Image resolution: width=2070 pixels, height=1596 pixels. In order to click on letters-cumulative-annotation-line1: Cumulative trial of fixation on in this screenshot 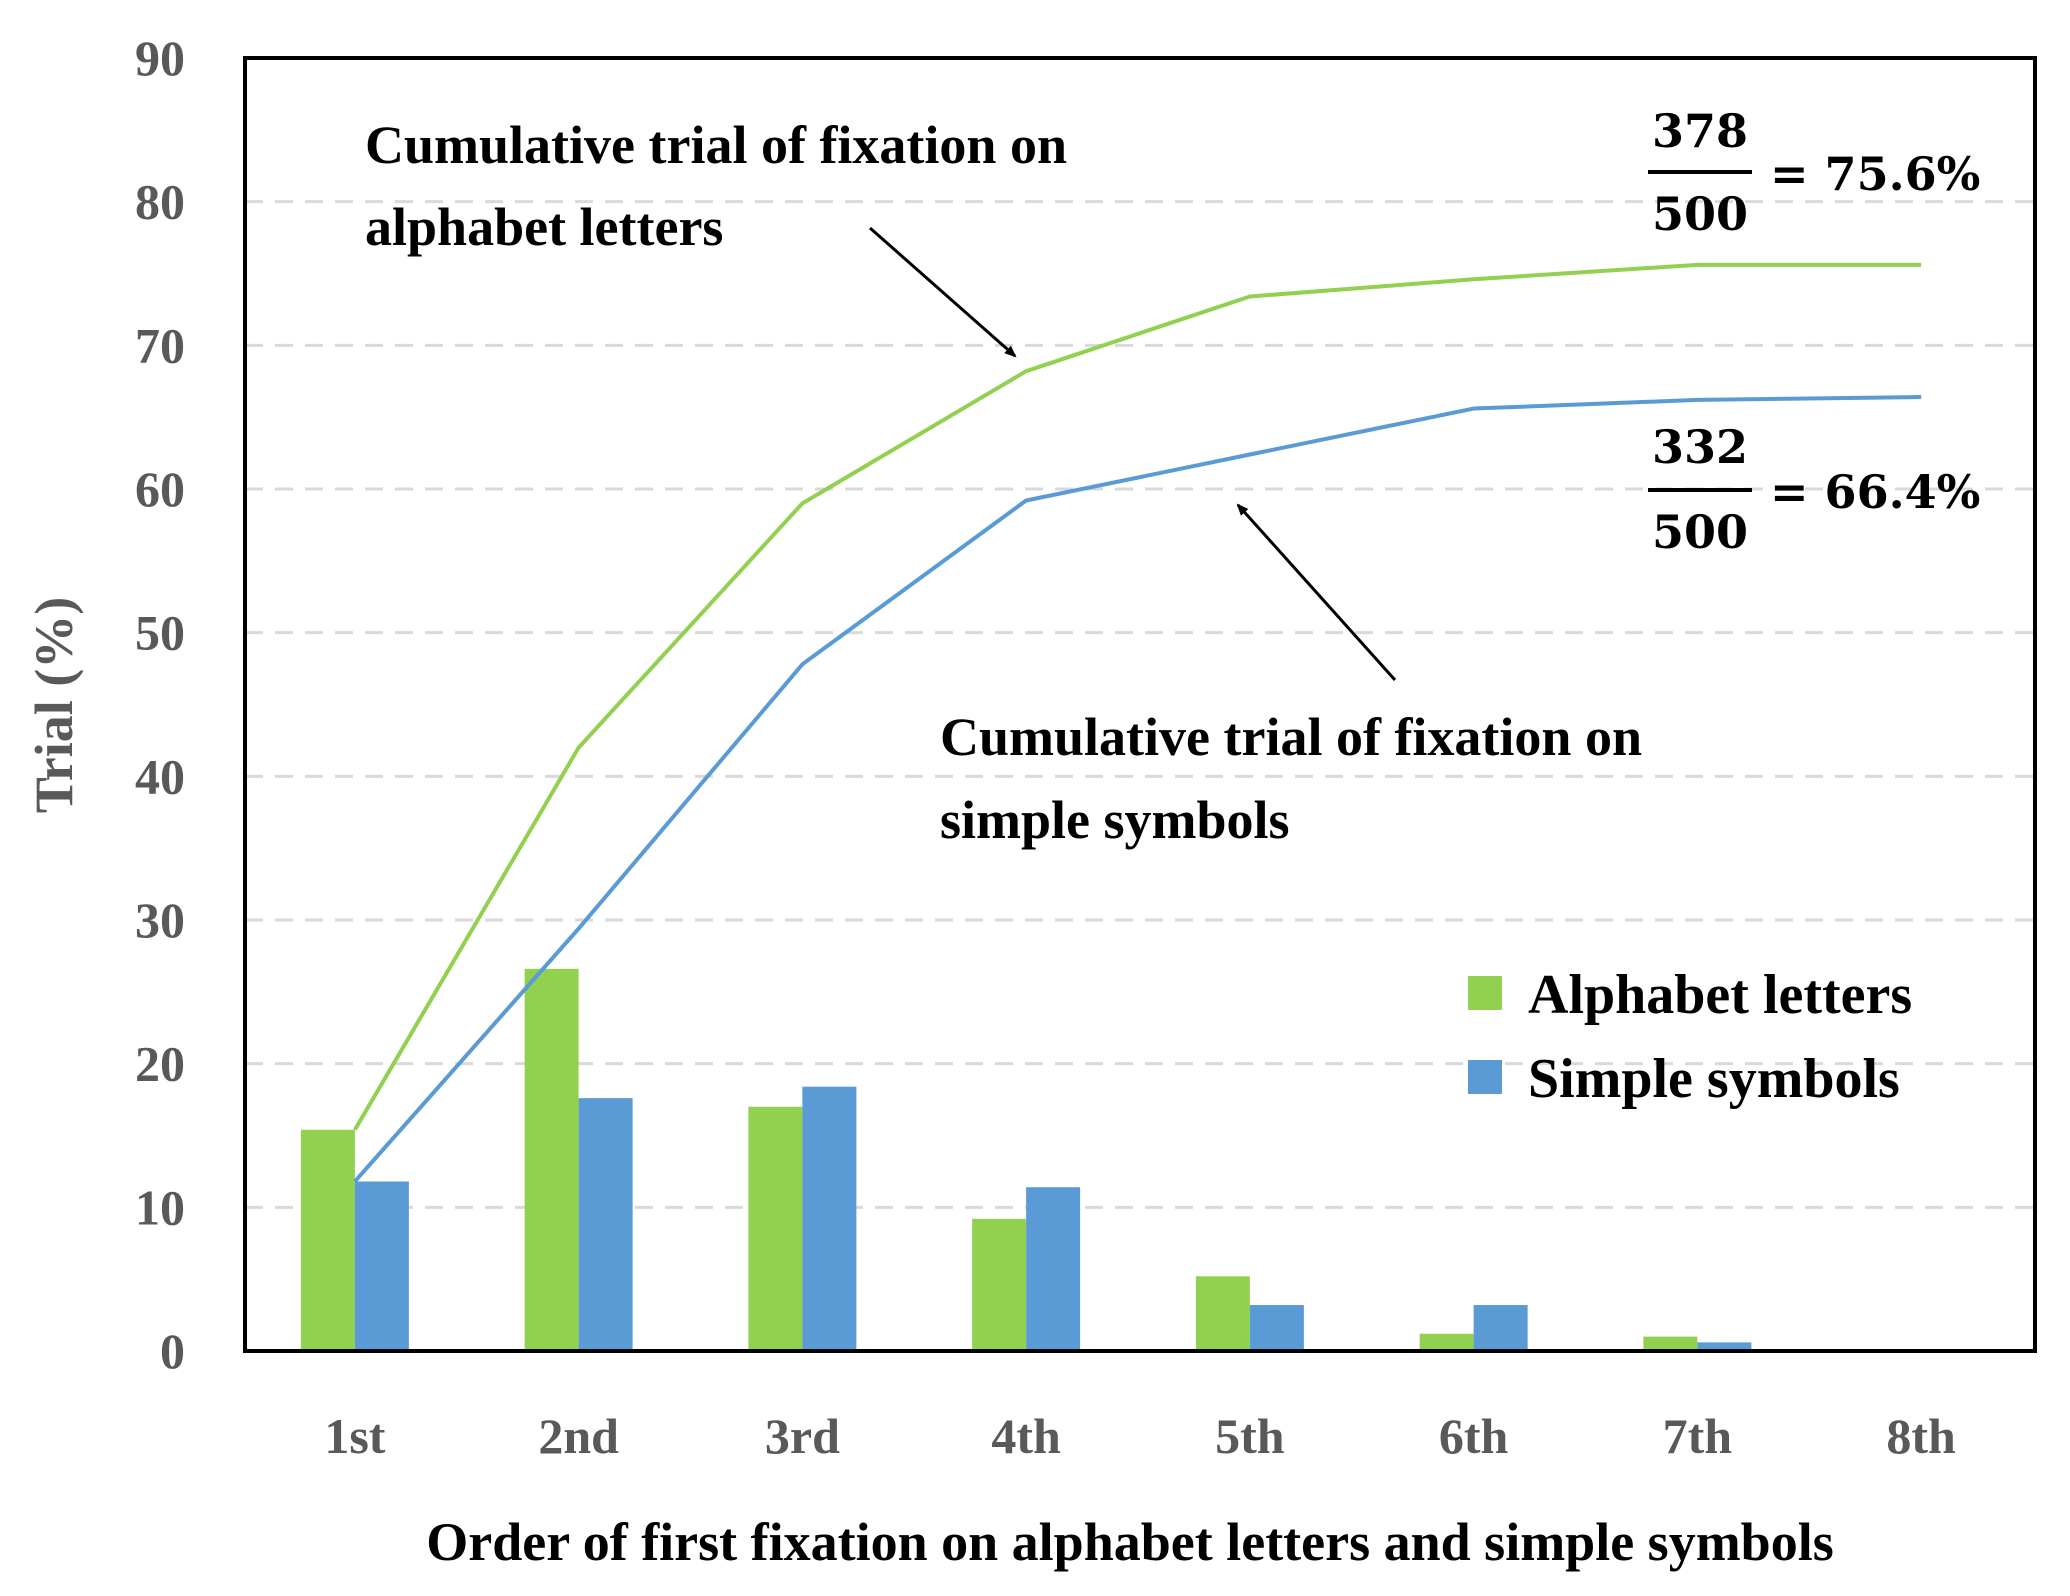, I will do `click(716, 145)`.